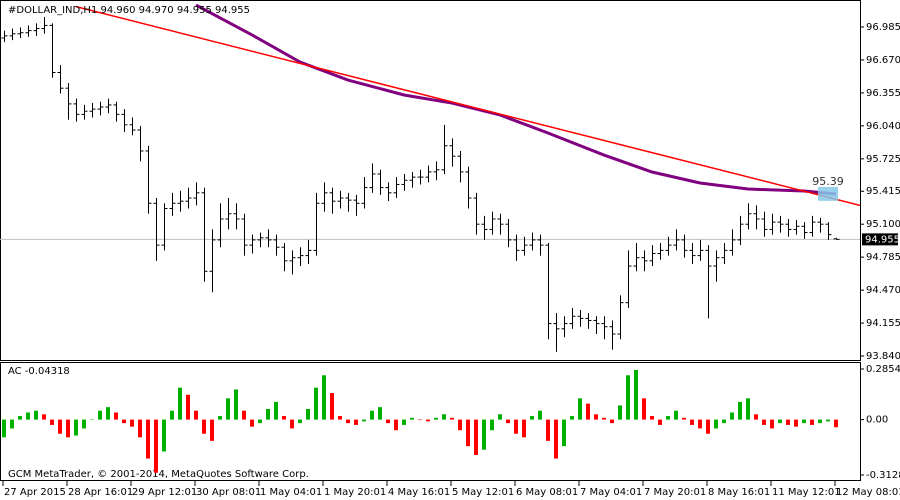 The image size is (900, 500). I want to click on x-tick-label: 7 May 04:01, so click(611, 492).